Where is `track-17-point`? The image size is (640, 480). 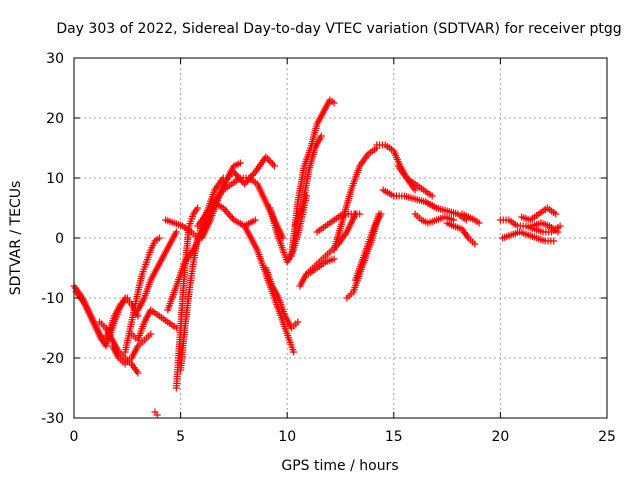 track-17-point is located at coordinates (298, 322).